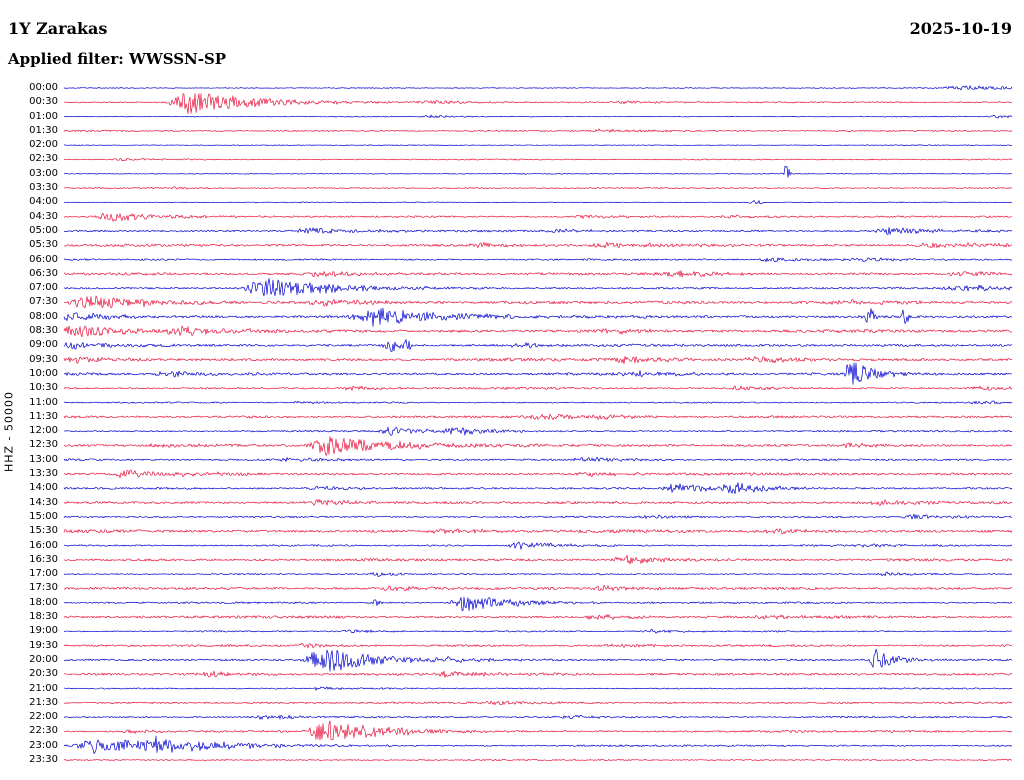 This screenshot has height=780, width=1024. I want to click on time-label: 14:30, so click(43, 502).